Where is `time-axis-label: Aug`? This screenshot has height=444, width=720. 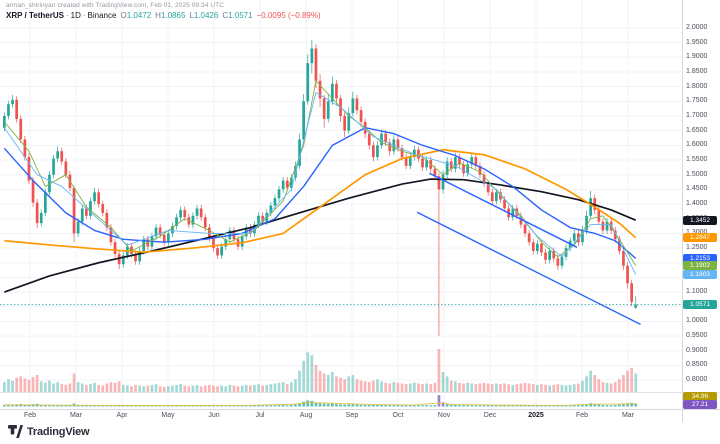
time-axis-label: Aug is located at coordinates (306, 415).